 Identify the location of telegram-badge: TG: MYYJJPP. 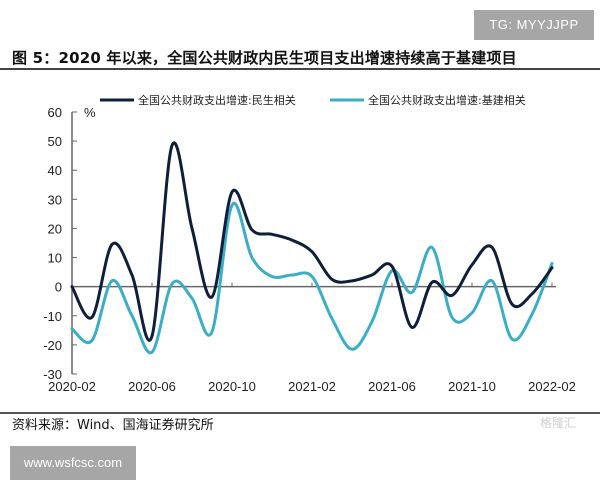
(534, 25).